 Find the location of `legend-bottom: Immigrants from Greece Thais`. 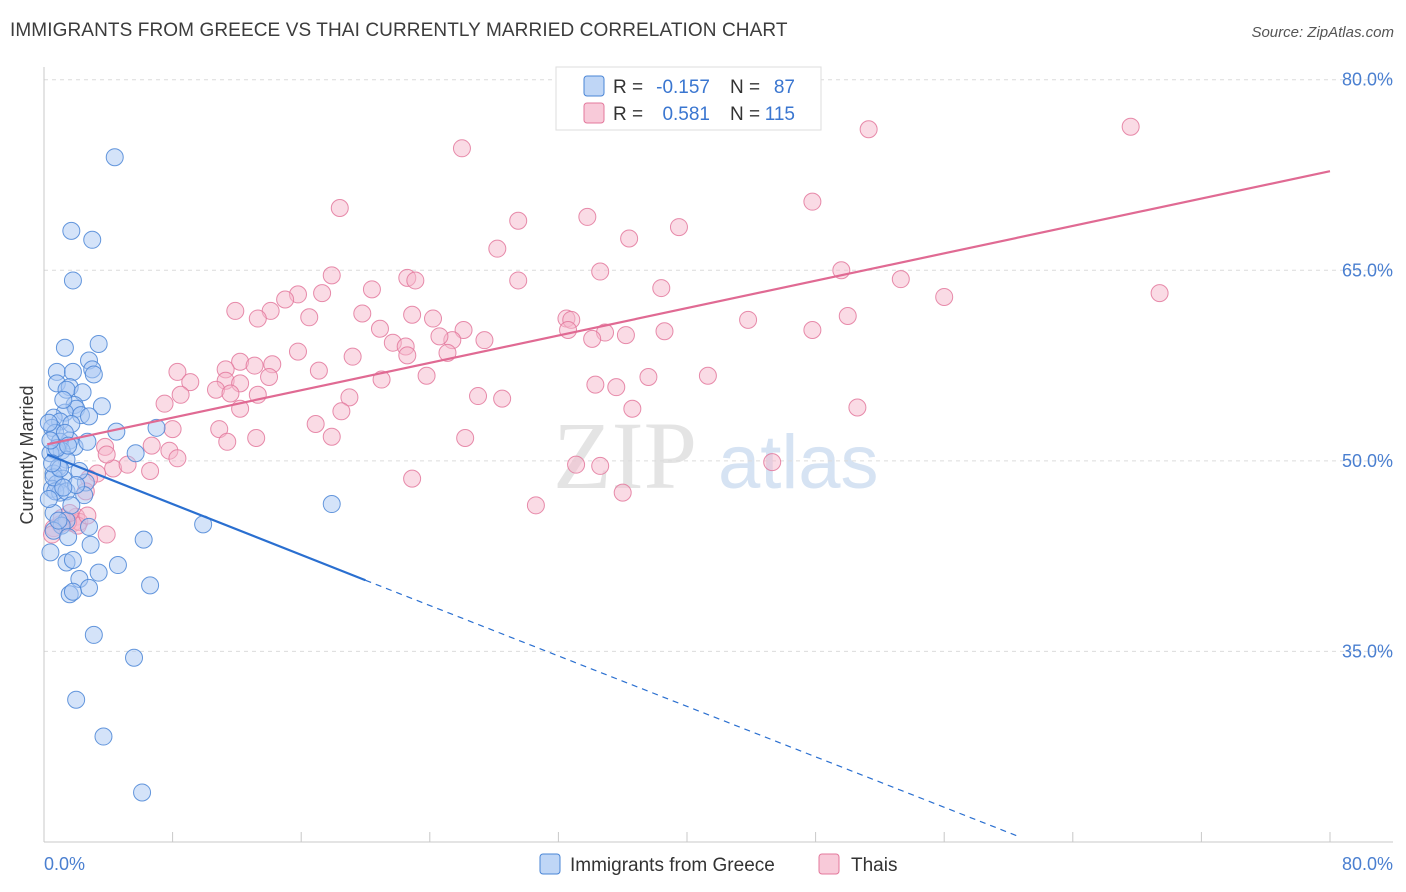

legend-bottom: Immigrants from Greece Thais is located at coordinates (718, 864).